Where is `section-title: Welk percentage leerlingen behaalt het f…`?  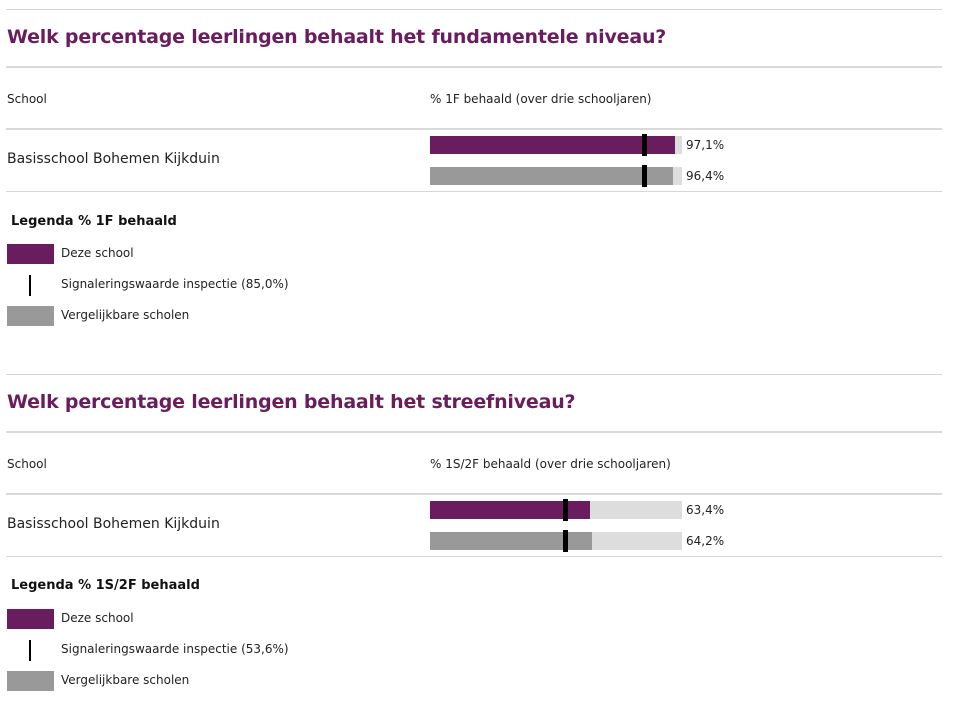 section-title: Welk percentage leerlingen behaalt het f… is located at coordinates (337, 37).